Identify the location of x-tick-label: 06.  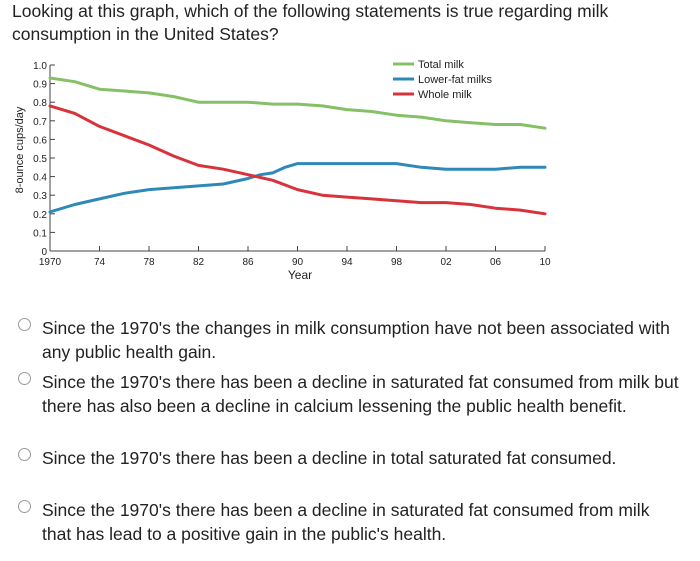
(496, 262).